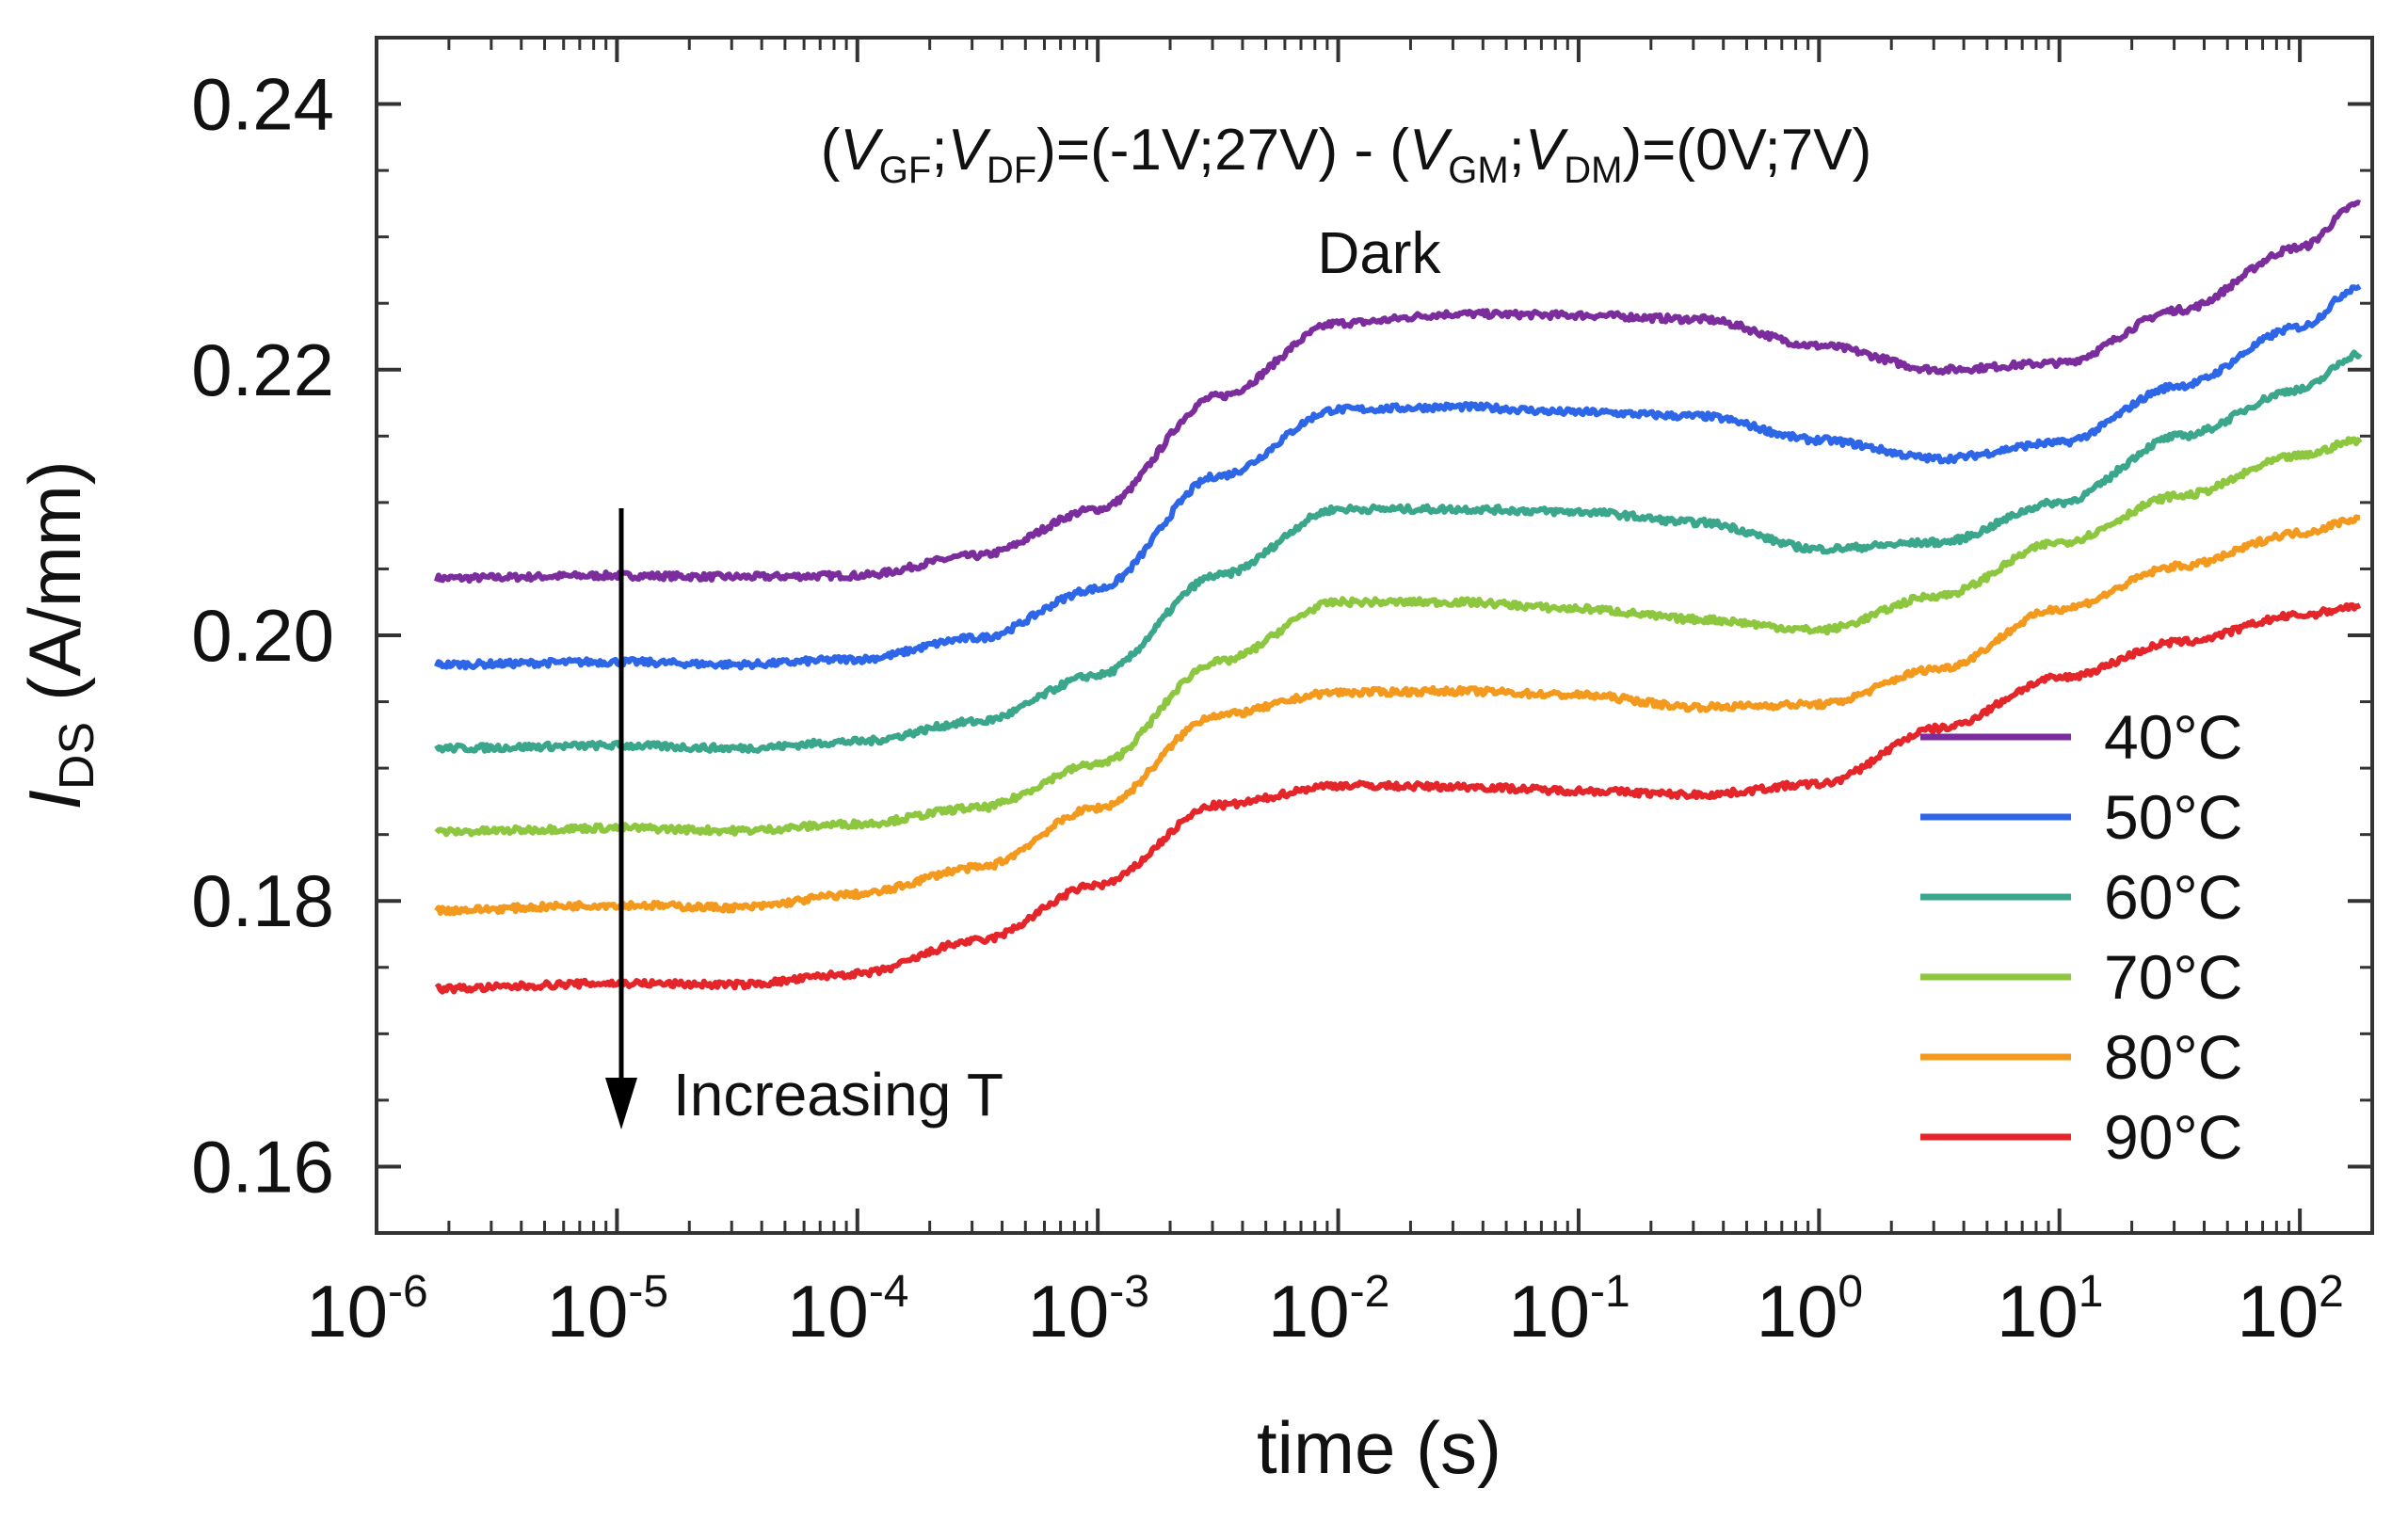 Image resolution: width=2408 pixels, height=1521 pixels. Describe the element at coordinates (838, 1095) in the screenshot. I see `increasing-t-label: Increasing T` at that location.